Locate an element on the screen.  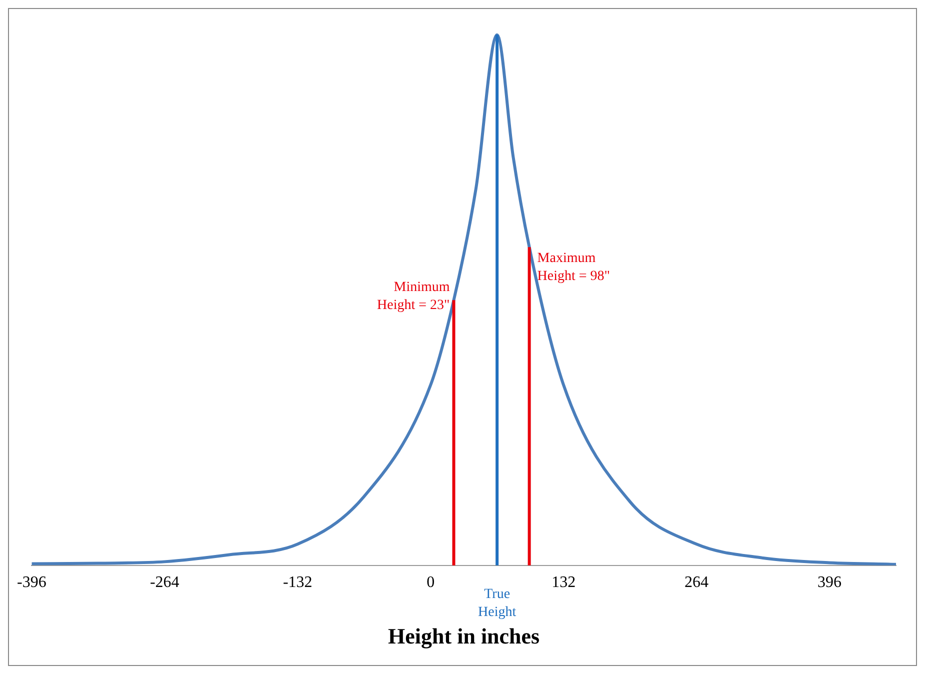
x-tick-label: 0 is located at coordinates (430, 583).